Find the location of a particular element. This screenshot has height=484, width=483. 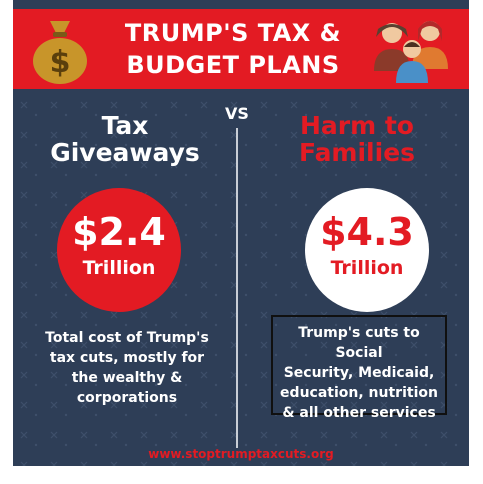

harm-to-families-unit: Trillion is located at coordinates (367, 268).